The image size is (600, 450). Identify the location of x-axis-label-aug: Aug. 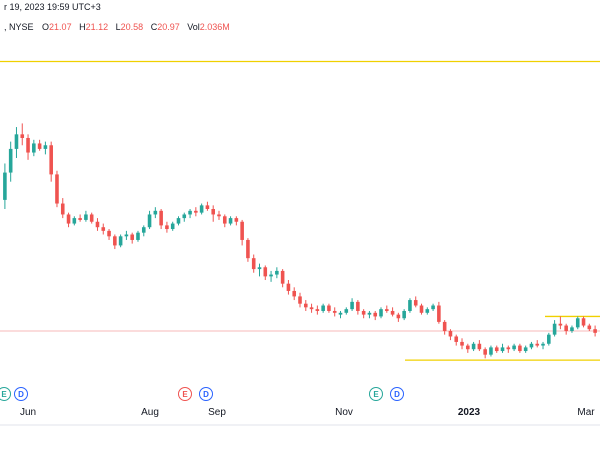
(150, 412).